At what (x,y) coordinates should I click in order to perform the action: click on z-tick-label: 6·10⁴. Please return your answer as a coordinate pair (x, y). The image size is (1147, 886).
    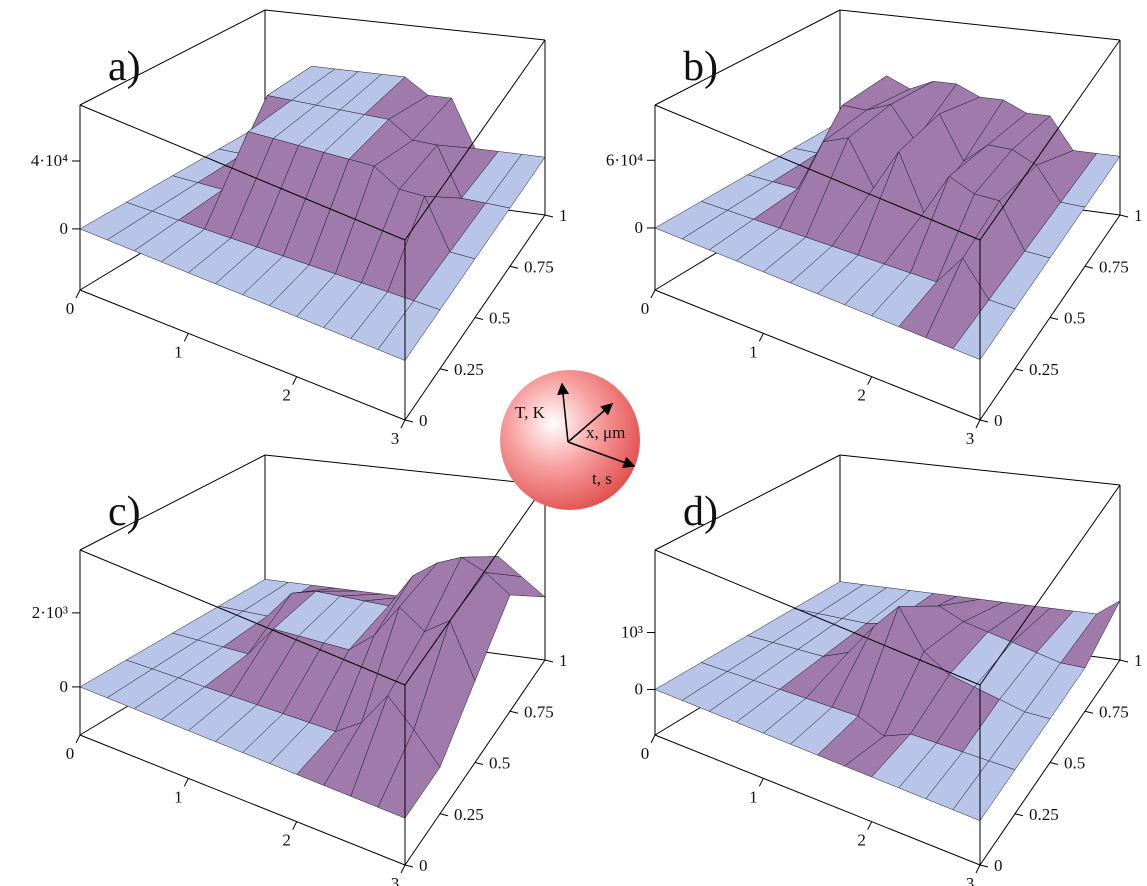
    Looking at the image, I should click on (624, 159).